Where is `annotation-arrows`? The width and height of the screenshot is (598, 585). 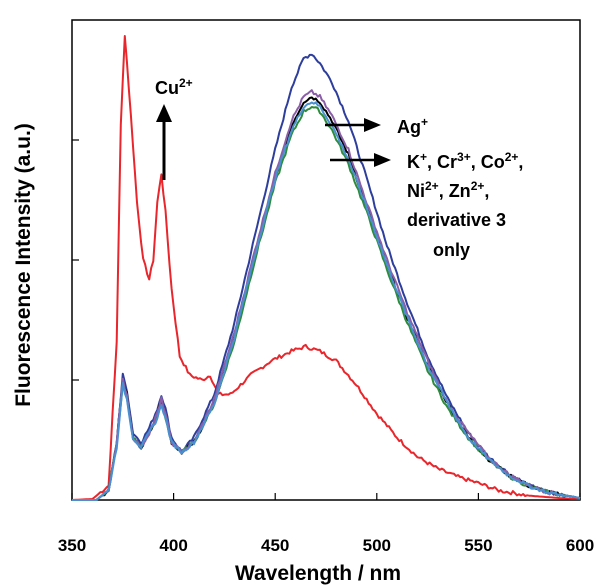 annotation-arrows is located at coordinates (273, 142).